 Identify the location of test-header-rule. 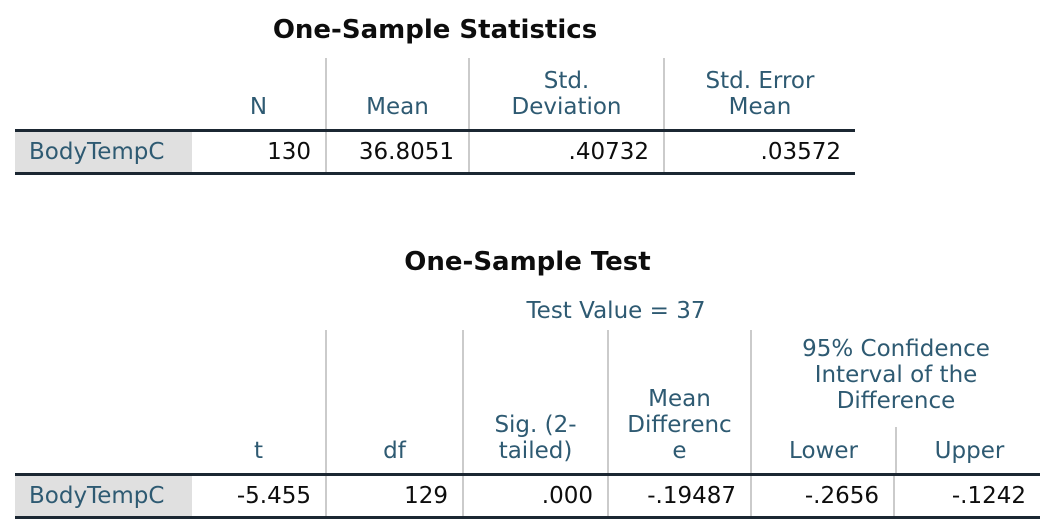
(527, 474).